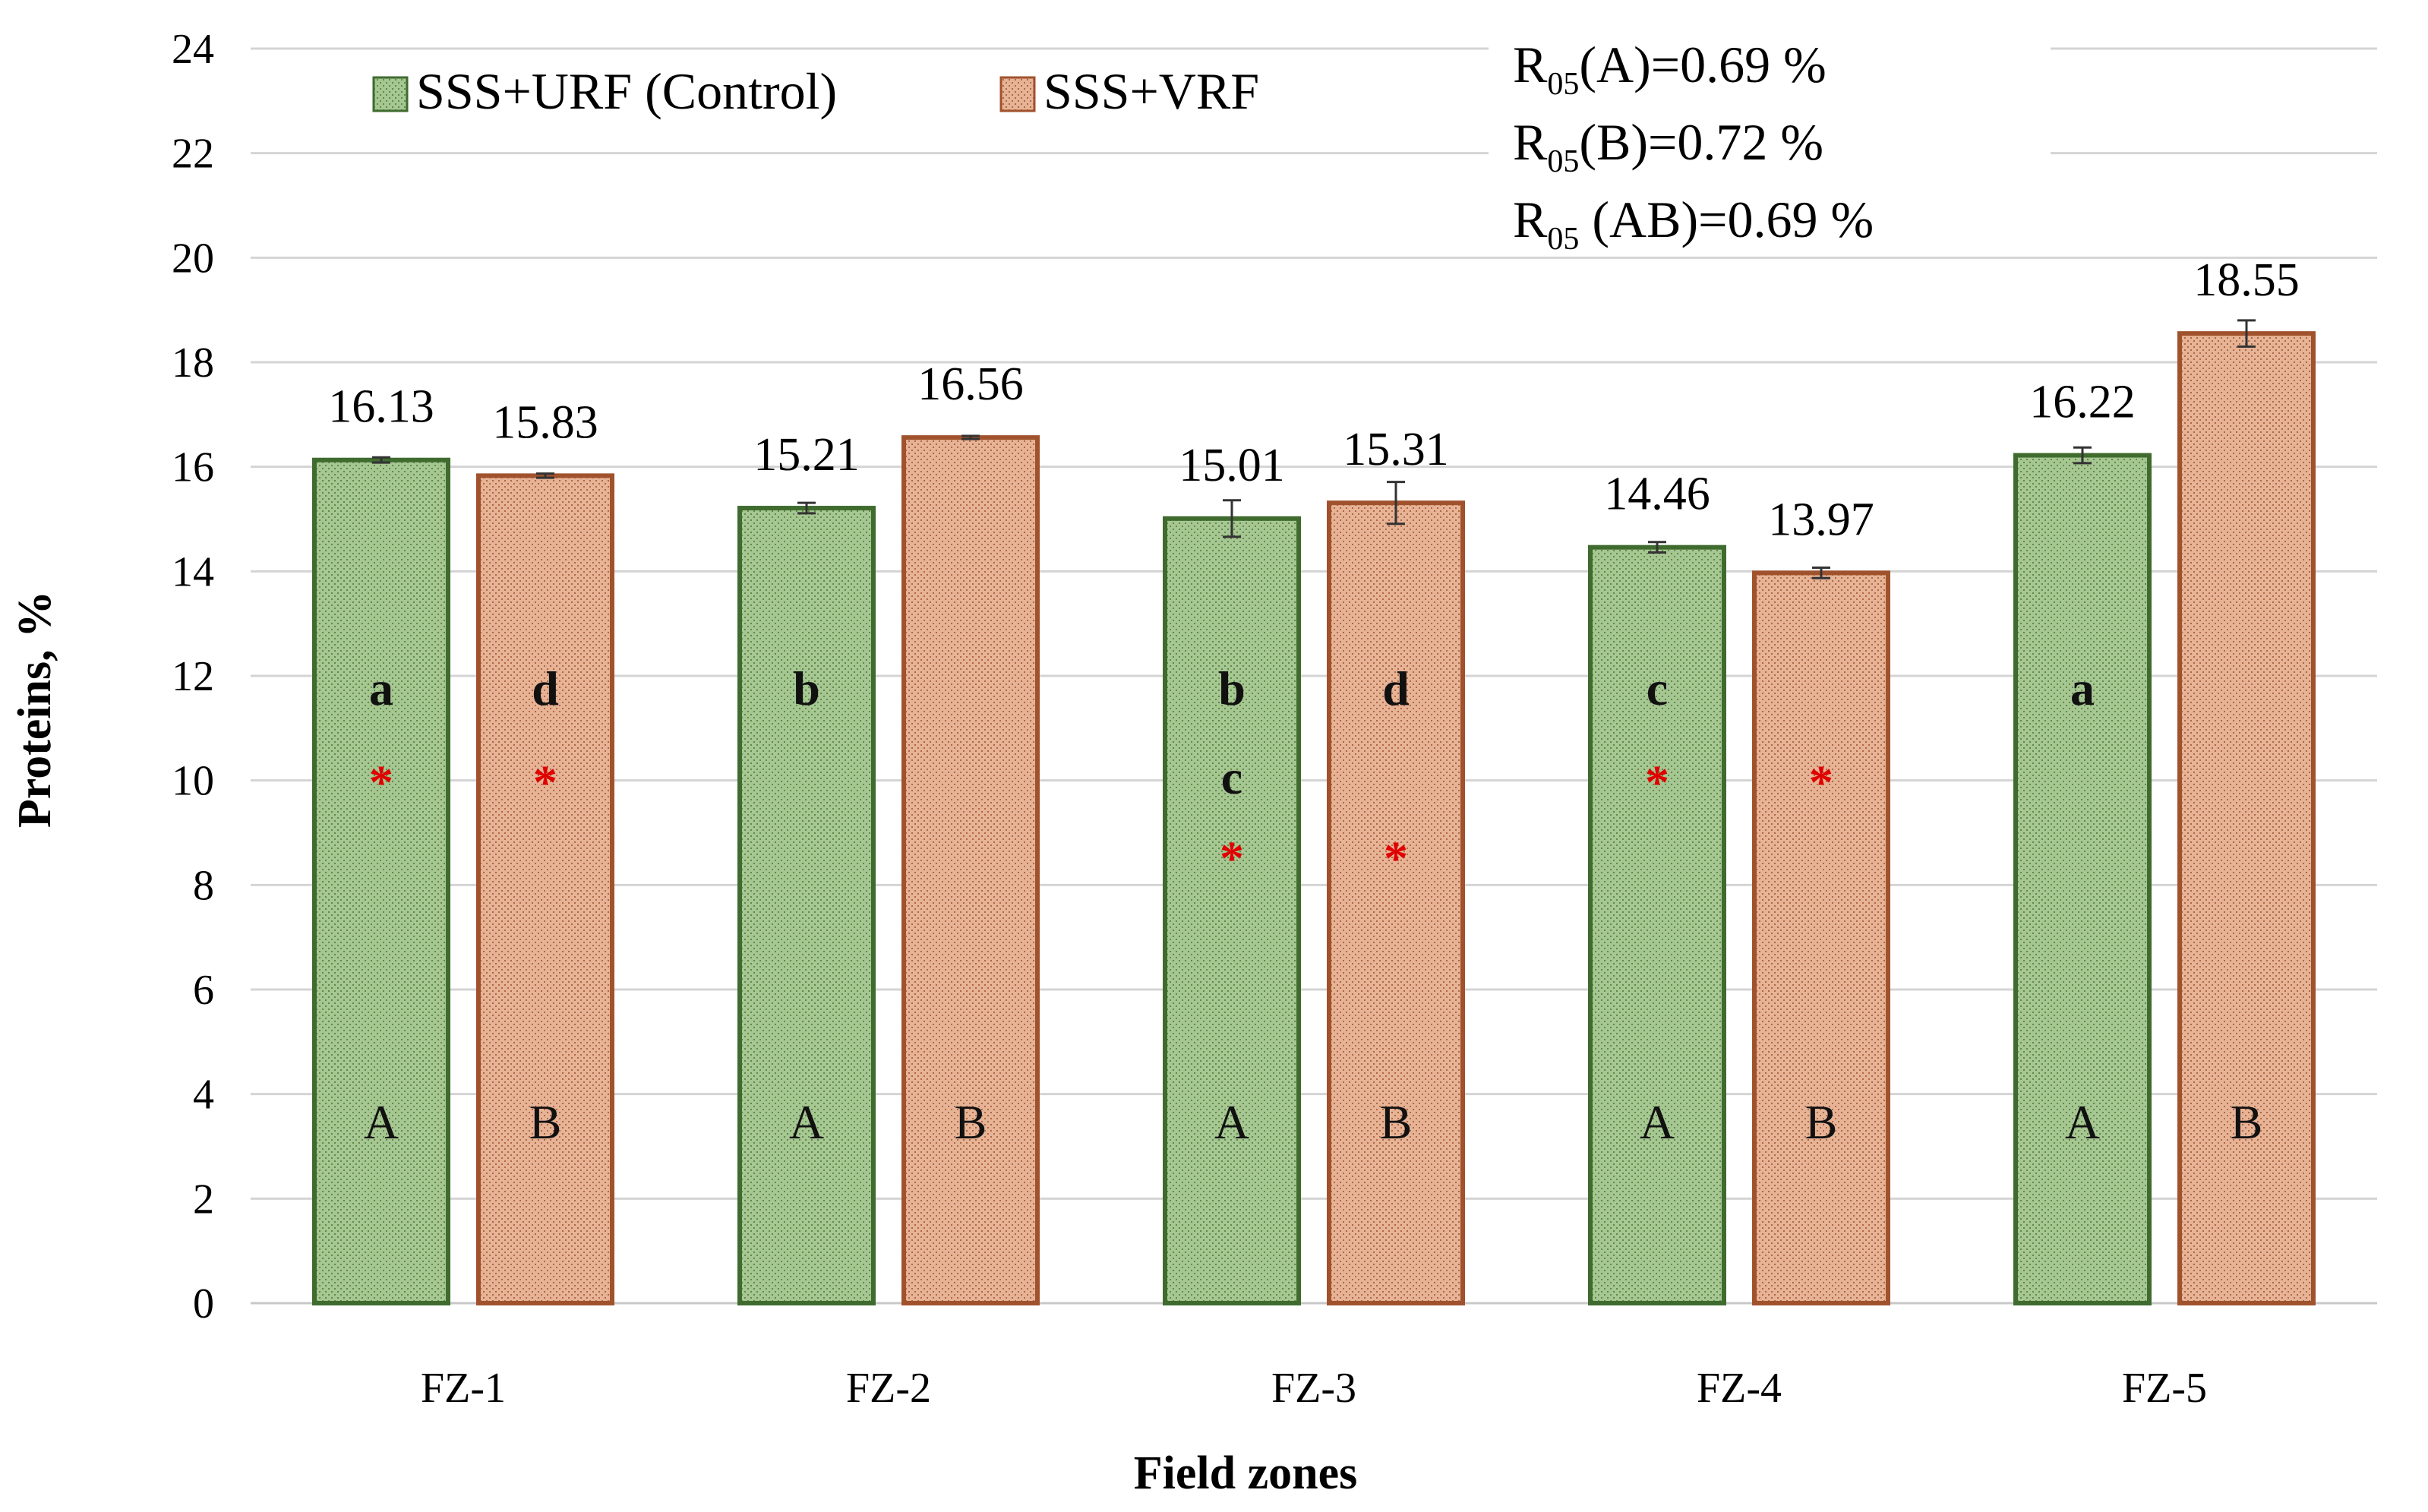 The height and width of the screenshot is (1512, 2428). What do you see at coordinates (626, 91) in the screenshot?
I see `legend-label-control: SSS+URF (Control)` at bounding box center [626, 91].